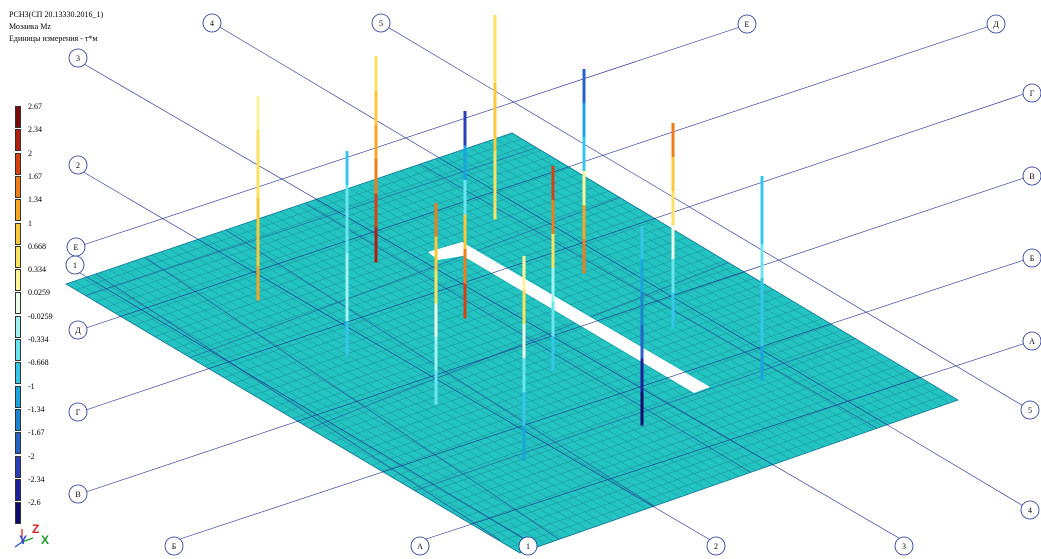  I want to click on axis-triad: Z X Y, so click(28, 535).